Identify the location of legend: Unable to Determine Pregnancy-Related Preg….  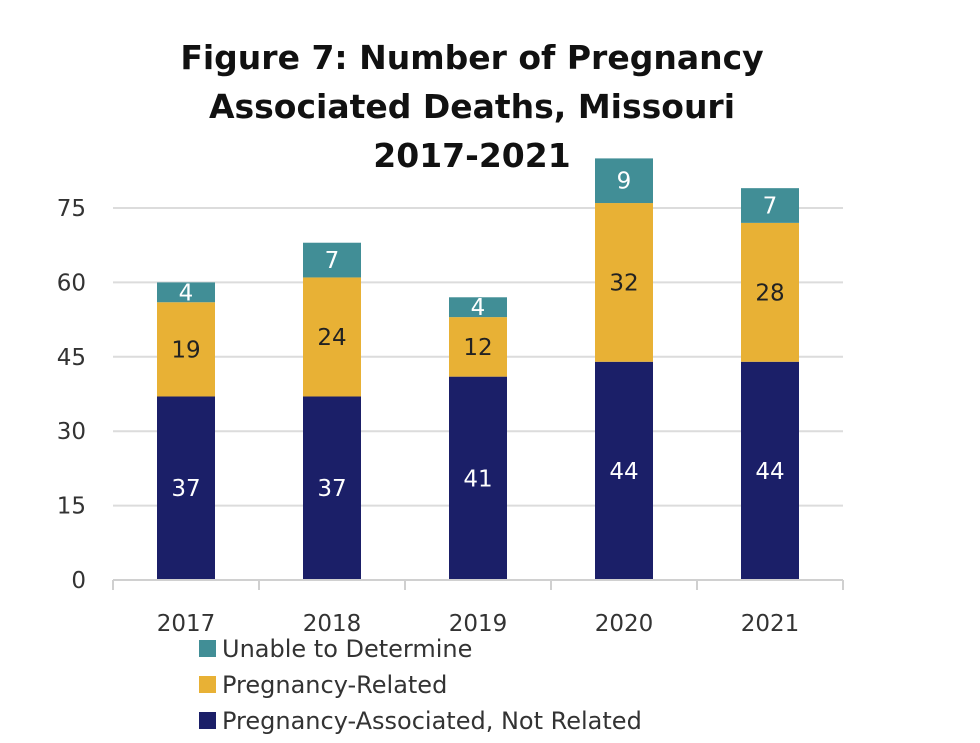
(420, 685).